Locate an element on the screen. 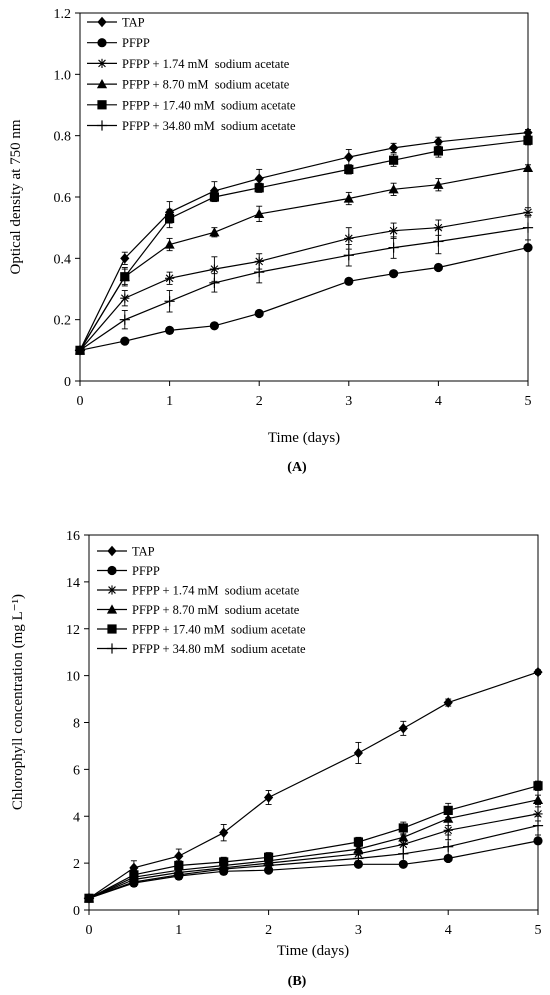 The width and height of the screenshot is (550, 995). legend-label: PFPP + 8.70 mM sodium acetate is located at coordinates (206, 85).